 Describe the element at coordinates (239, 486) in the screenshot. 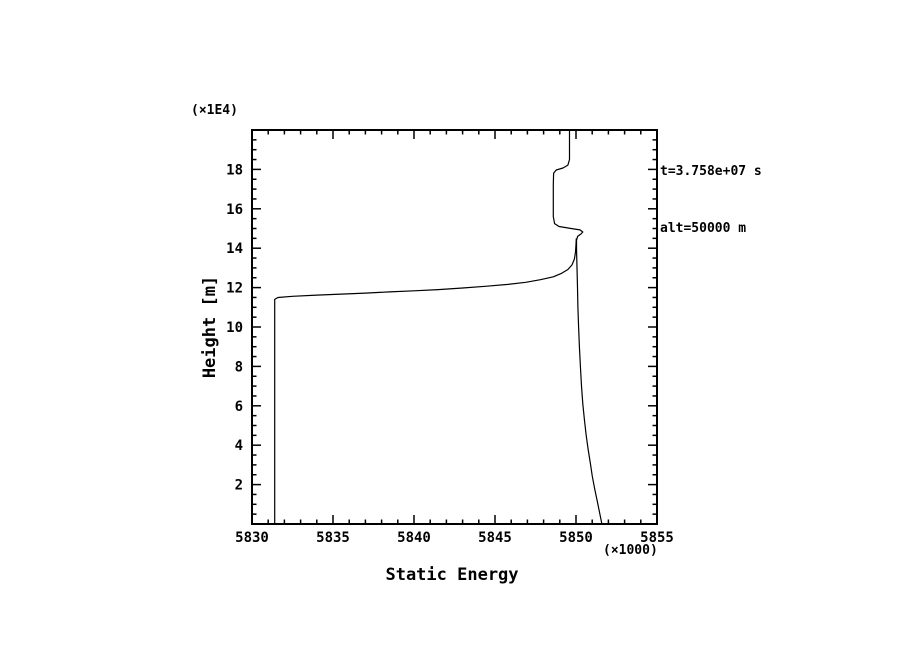

I see `y-tick-label: 2` at that location.